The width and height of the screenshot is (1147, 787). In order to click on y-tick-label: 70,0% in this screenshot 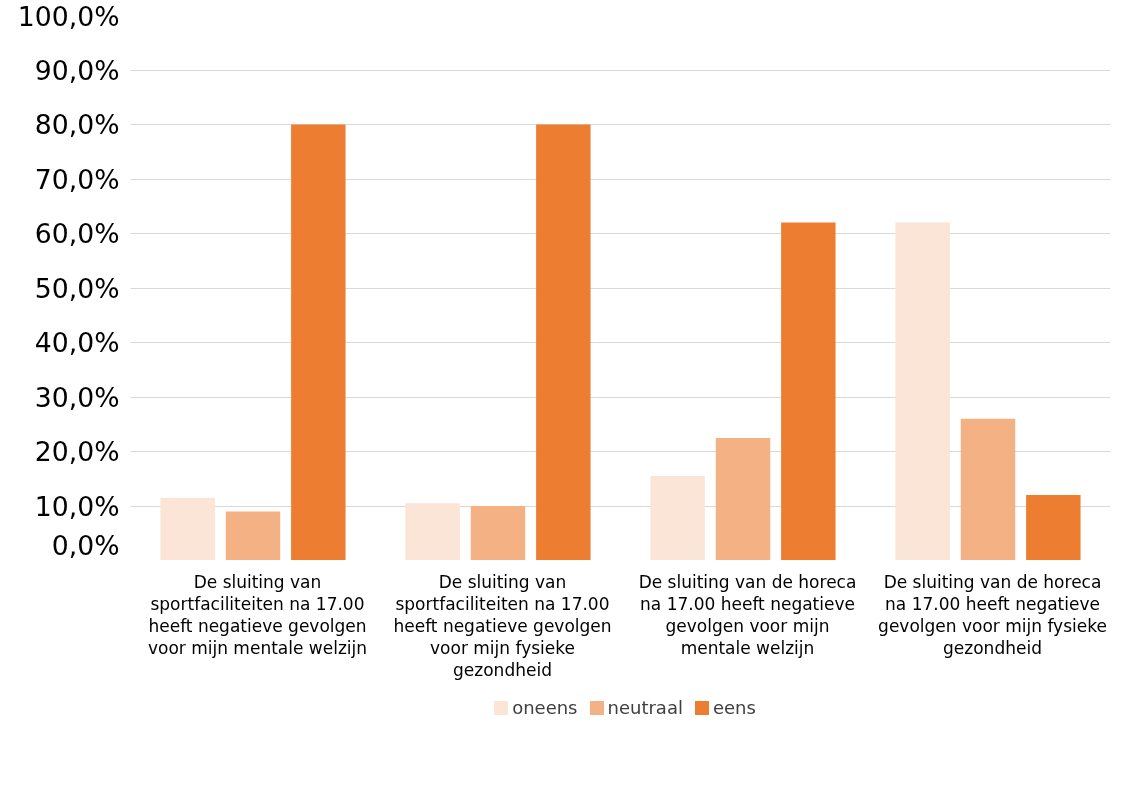, I will do `click(77, 179)`.